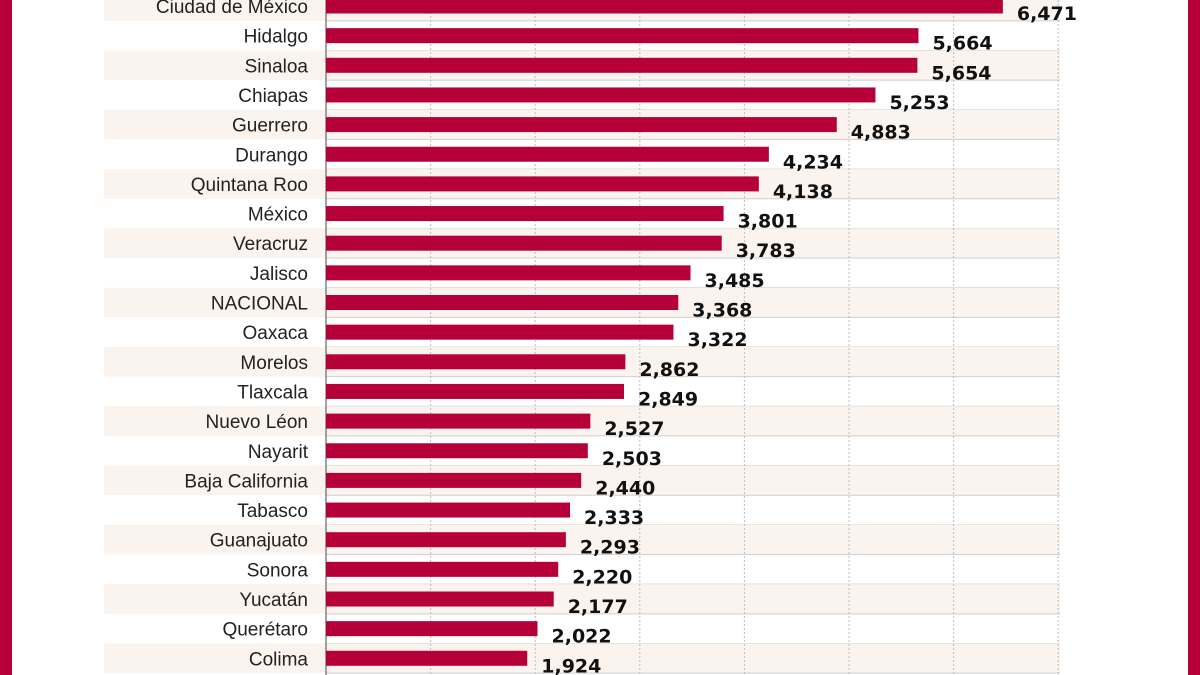  I want to click on value-label: 5,654, so click(961, 73).